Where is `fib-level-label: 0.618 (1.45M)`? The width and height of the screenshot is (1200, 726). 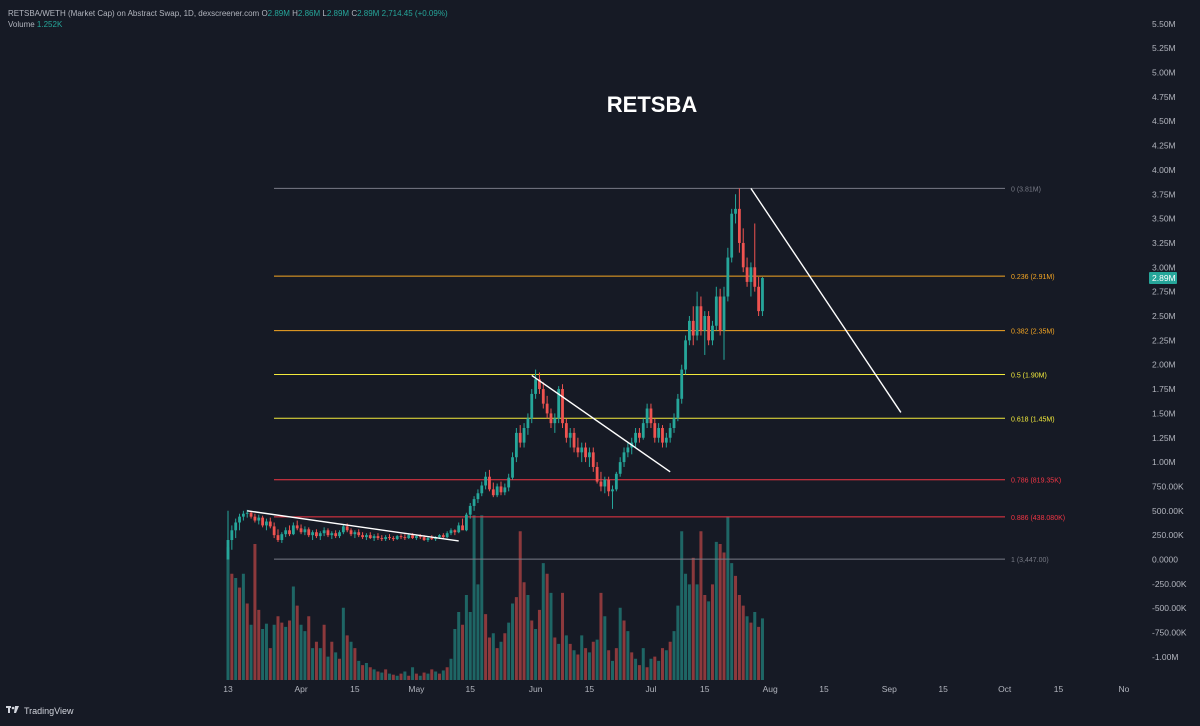
fib-level-label: 0.618 (1.45M) is located at coordinates (1033, 419).